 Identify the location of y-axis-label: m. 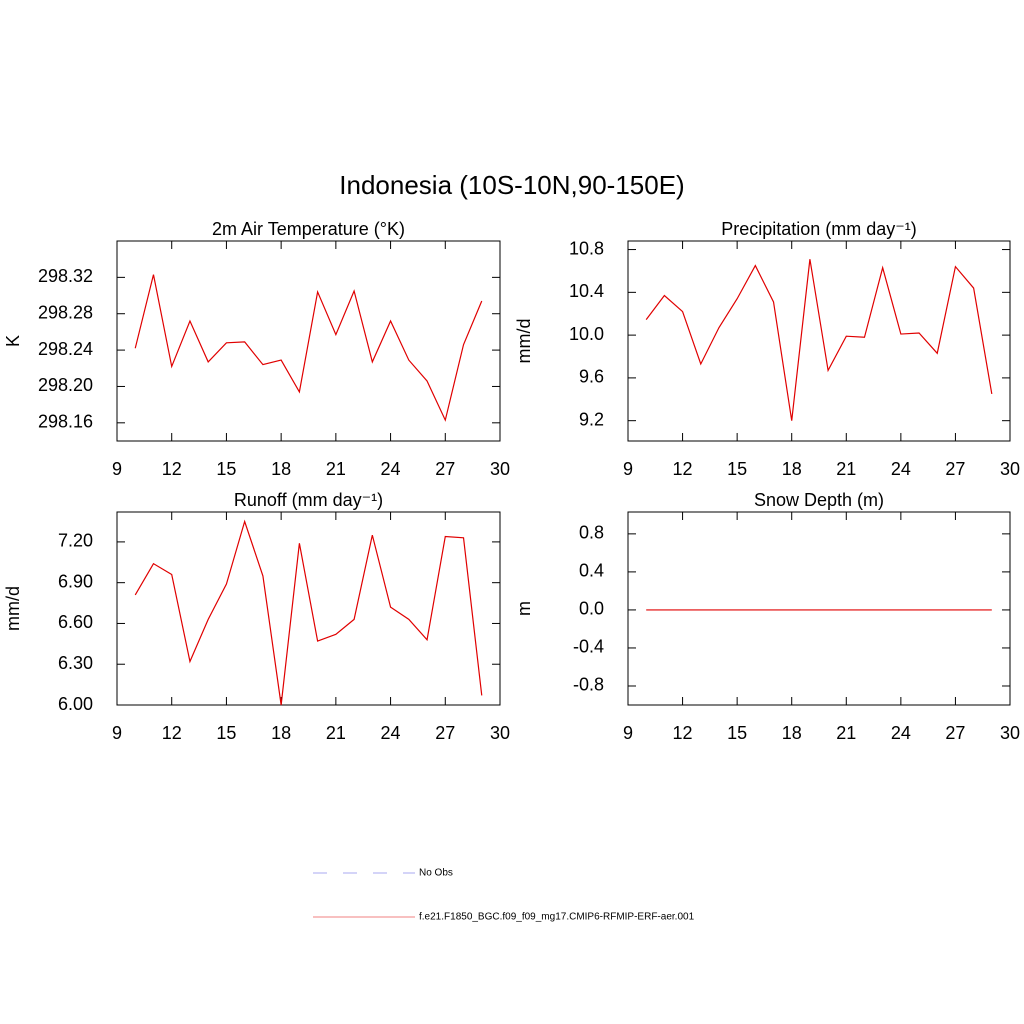
(524, 608).